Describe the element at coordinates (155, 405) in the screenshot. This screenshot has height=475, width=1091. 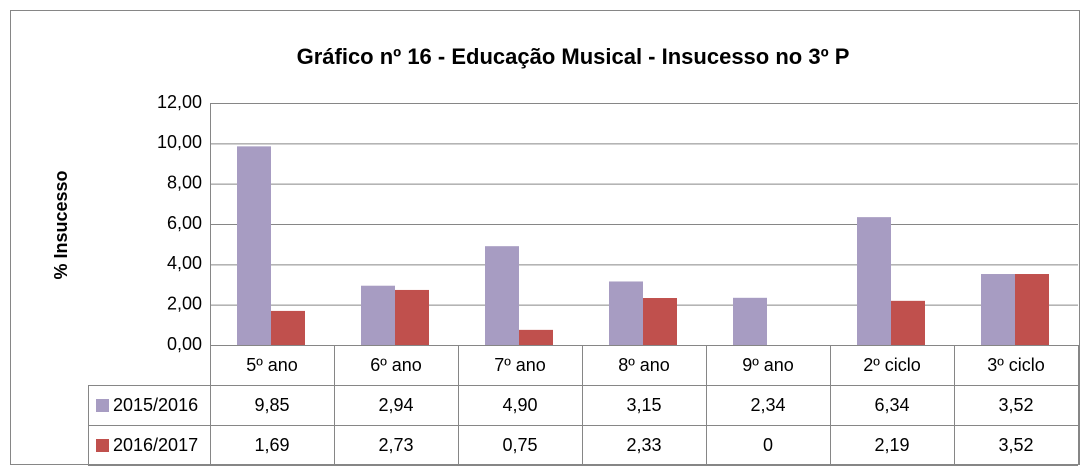
I see `legend-label: 2015/2016` at that location.